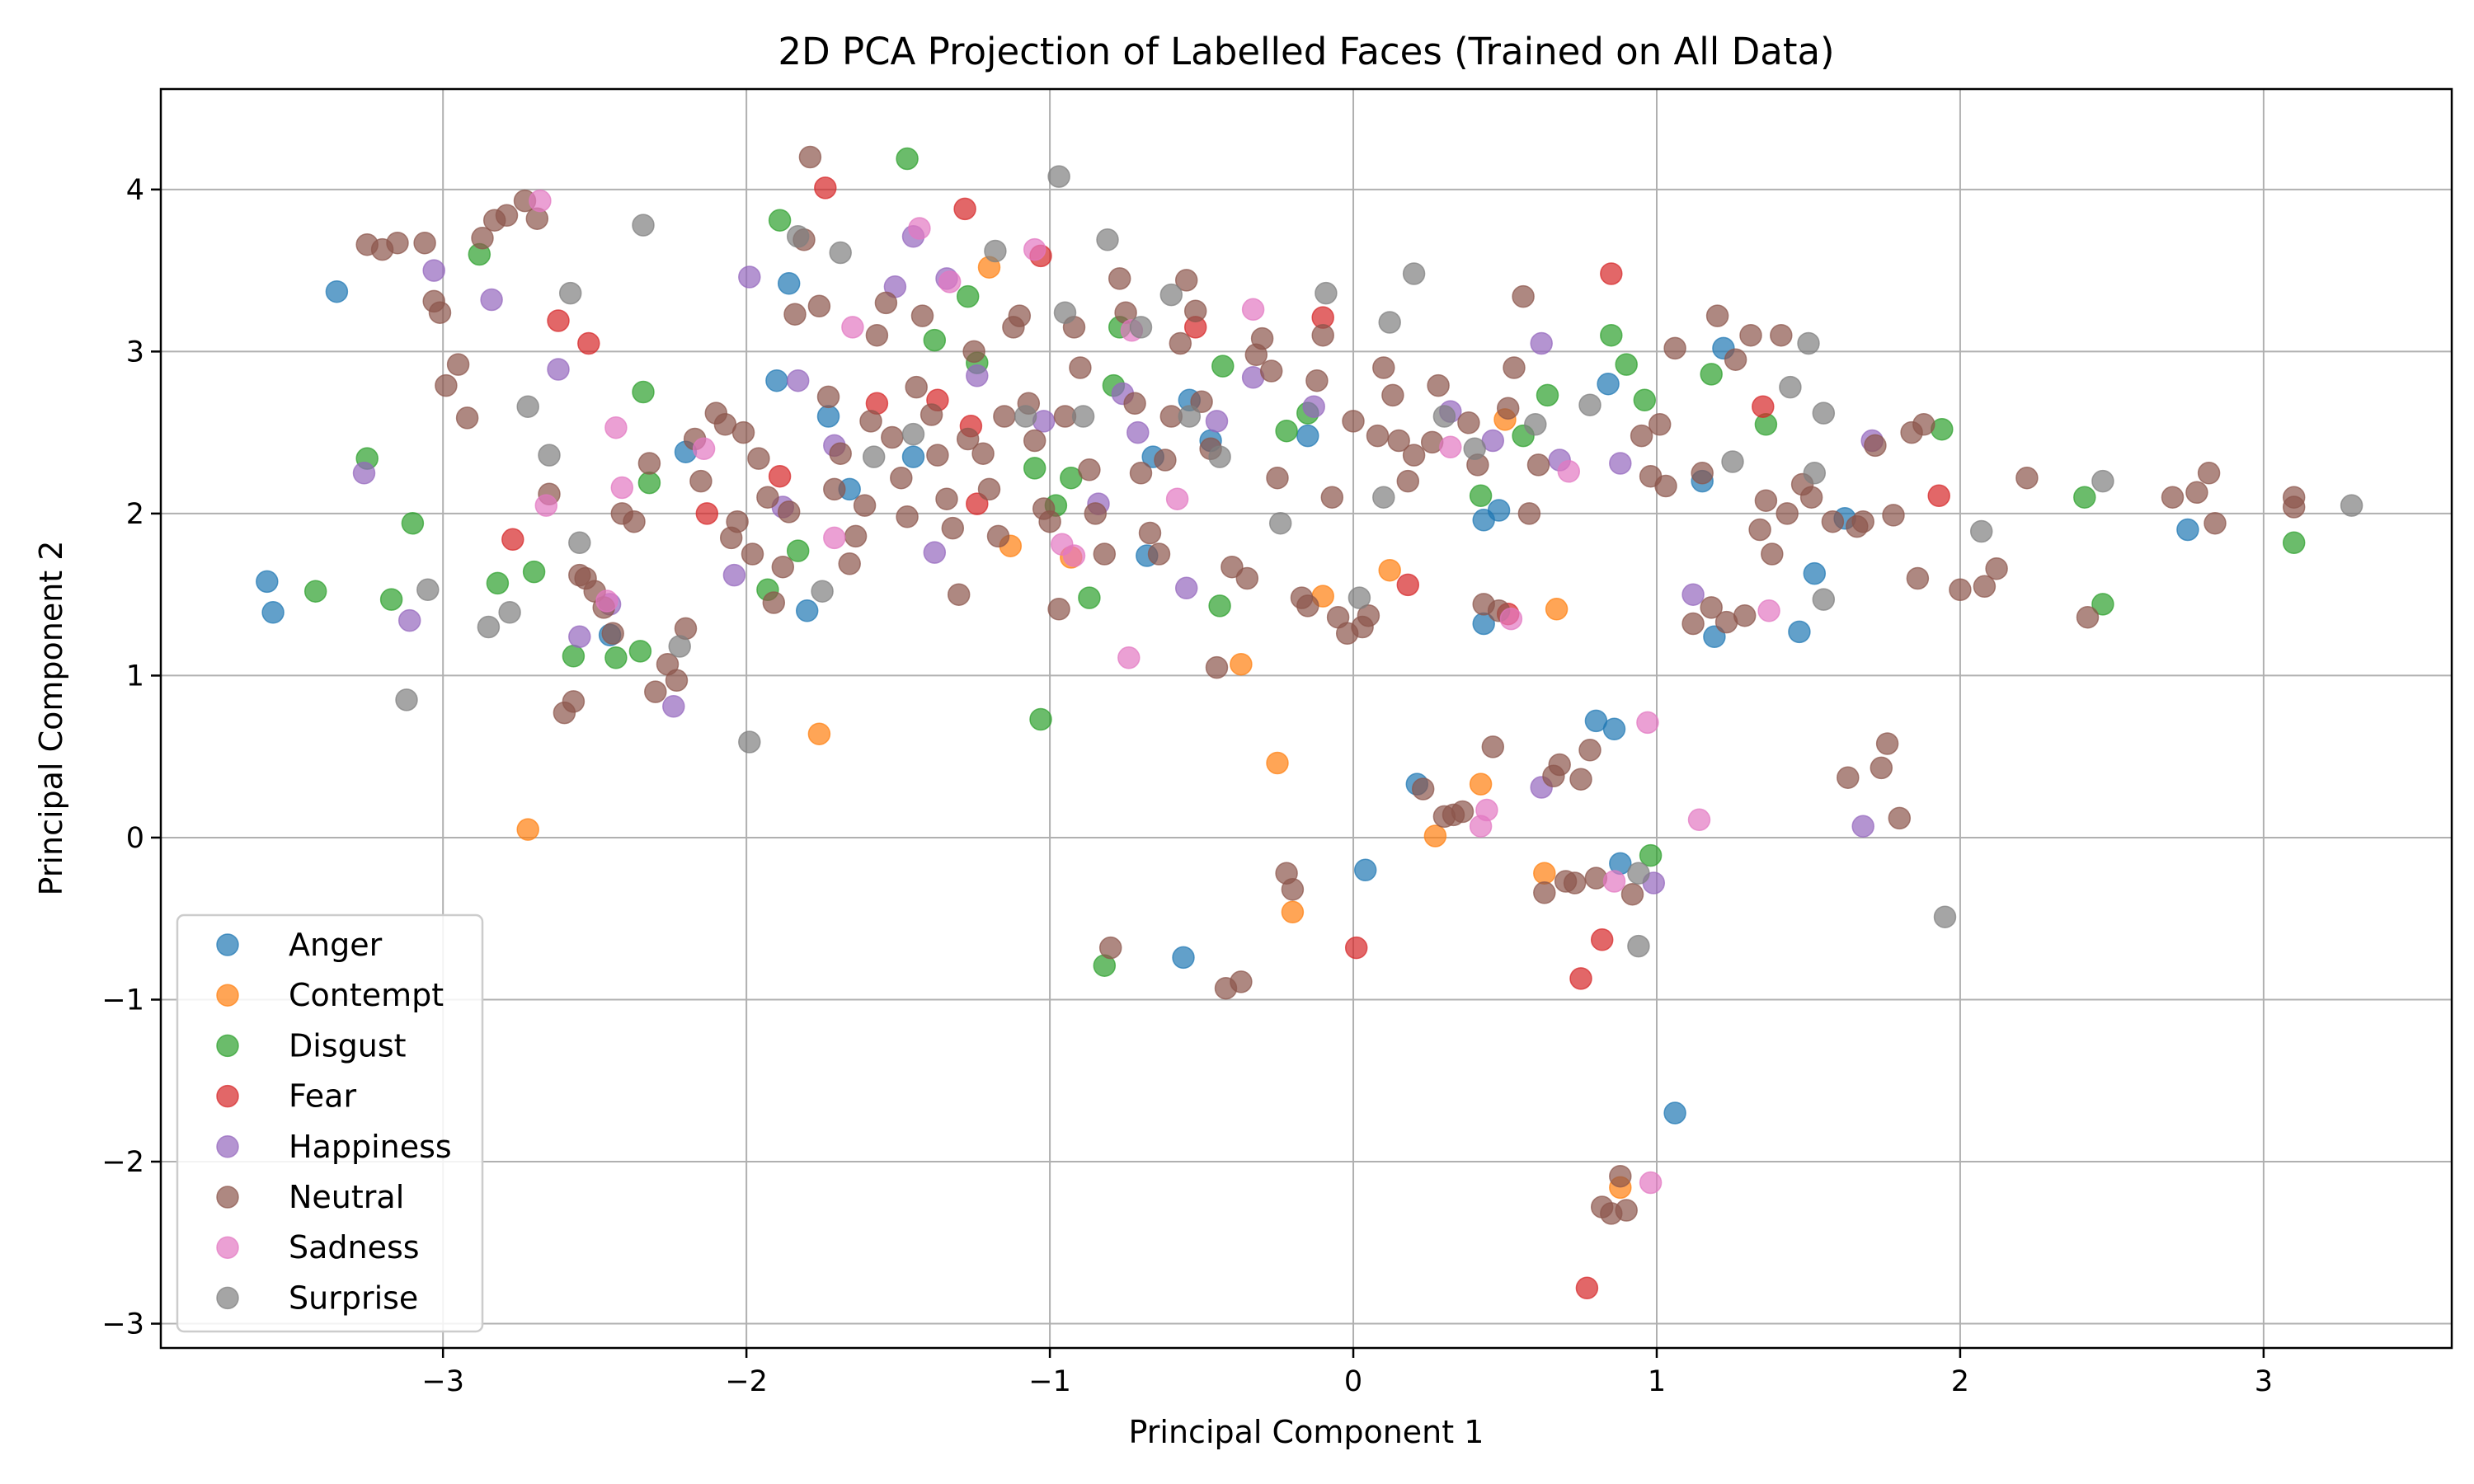 The height and width of the screenshot is (1484, 2474). What do you see at coordinates (353, 1298) in the screenshot?
I see `legend-label: Surprise` at bounding box center [353, 1298].